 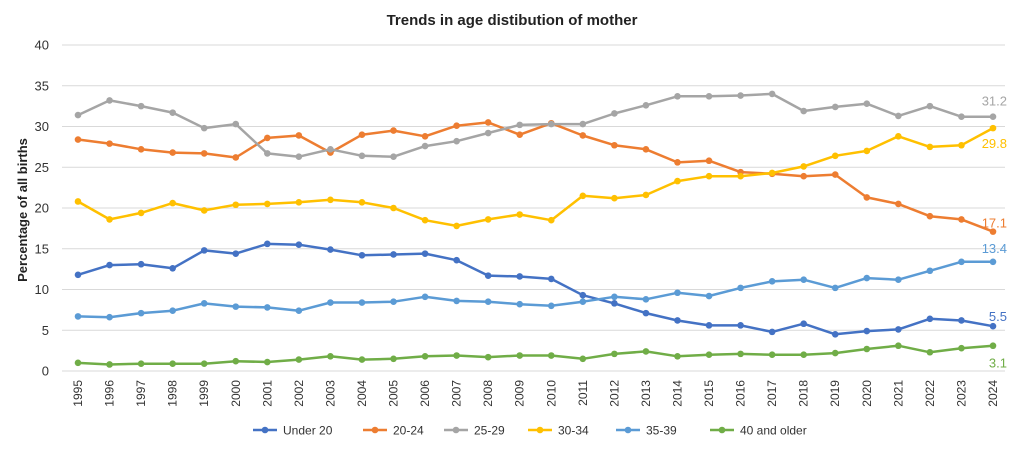 What do you see at coordinates (583, 393) in the screenshot?
I see `x-tick-label: 2011` at bounding box center [583, 393].